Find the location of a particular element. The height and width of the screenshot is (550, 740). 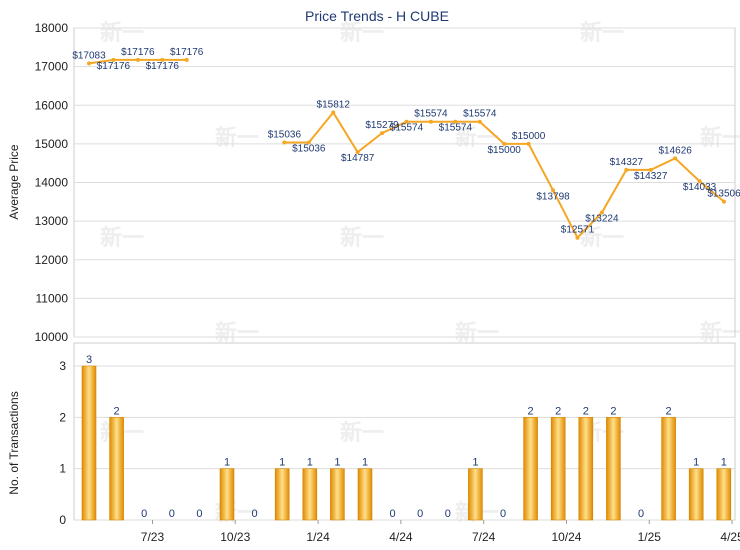

x-tick-label: 7/23 is located at coordinates (153, 537).